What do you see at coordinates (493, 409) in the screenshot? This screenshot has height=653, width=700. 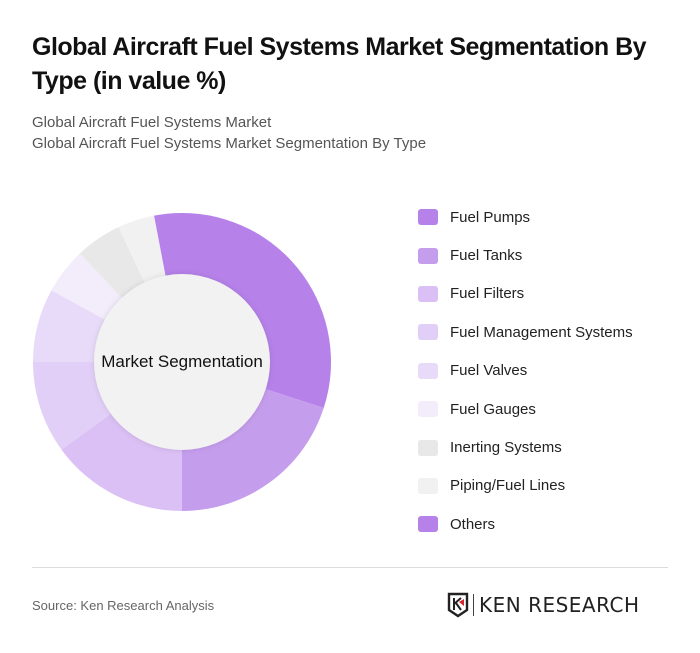 I see `legend-label: Fuel Gauges` at bounding box center [493, 409].